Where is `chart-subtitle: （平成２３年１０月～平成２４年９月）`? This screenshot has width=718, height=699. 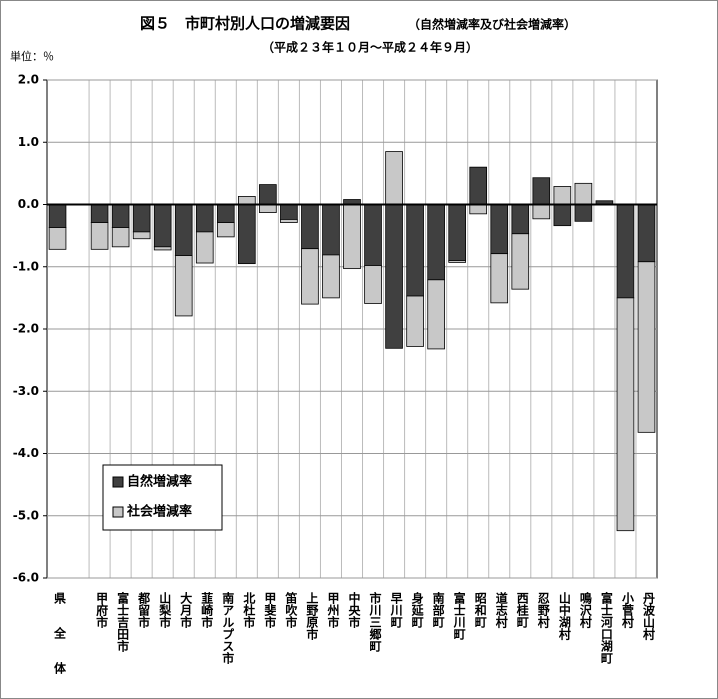
chart-subtitle: （平成２３年１０月～平成２４年９月） is located at coordinates (370, 47).